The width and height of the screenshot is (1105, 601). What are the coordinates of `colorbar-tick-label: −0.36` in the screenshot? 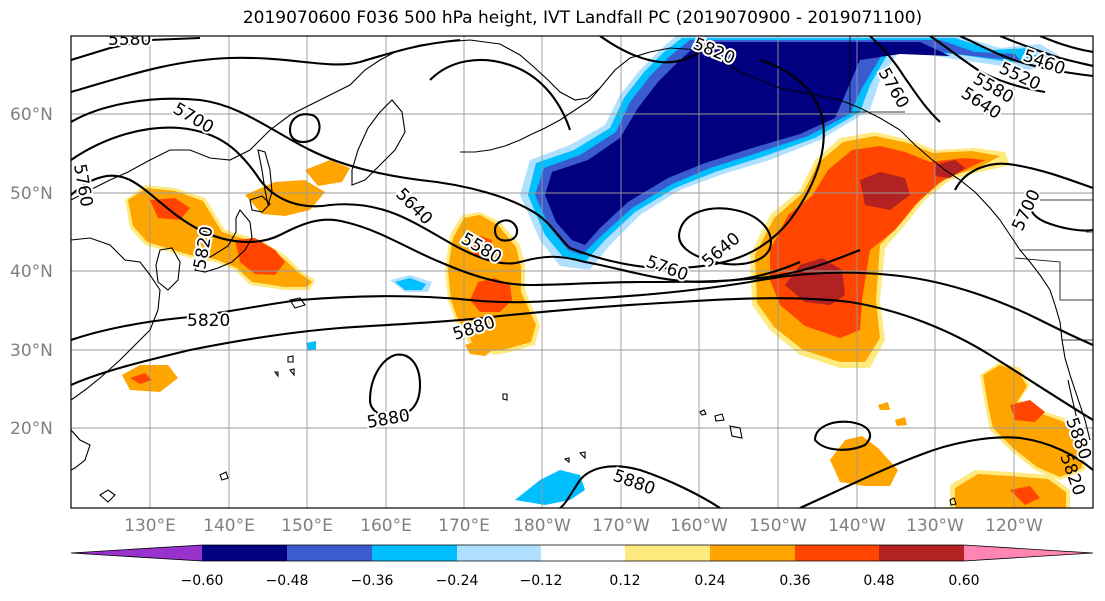 It's located at (372, 581).